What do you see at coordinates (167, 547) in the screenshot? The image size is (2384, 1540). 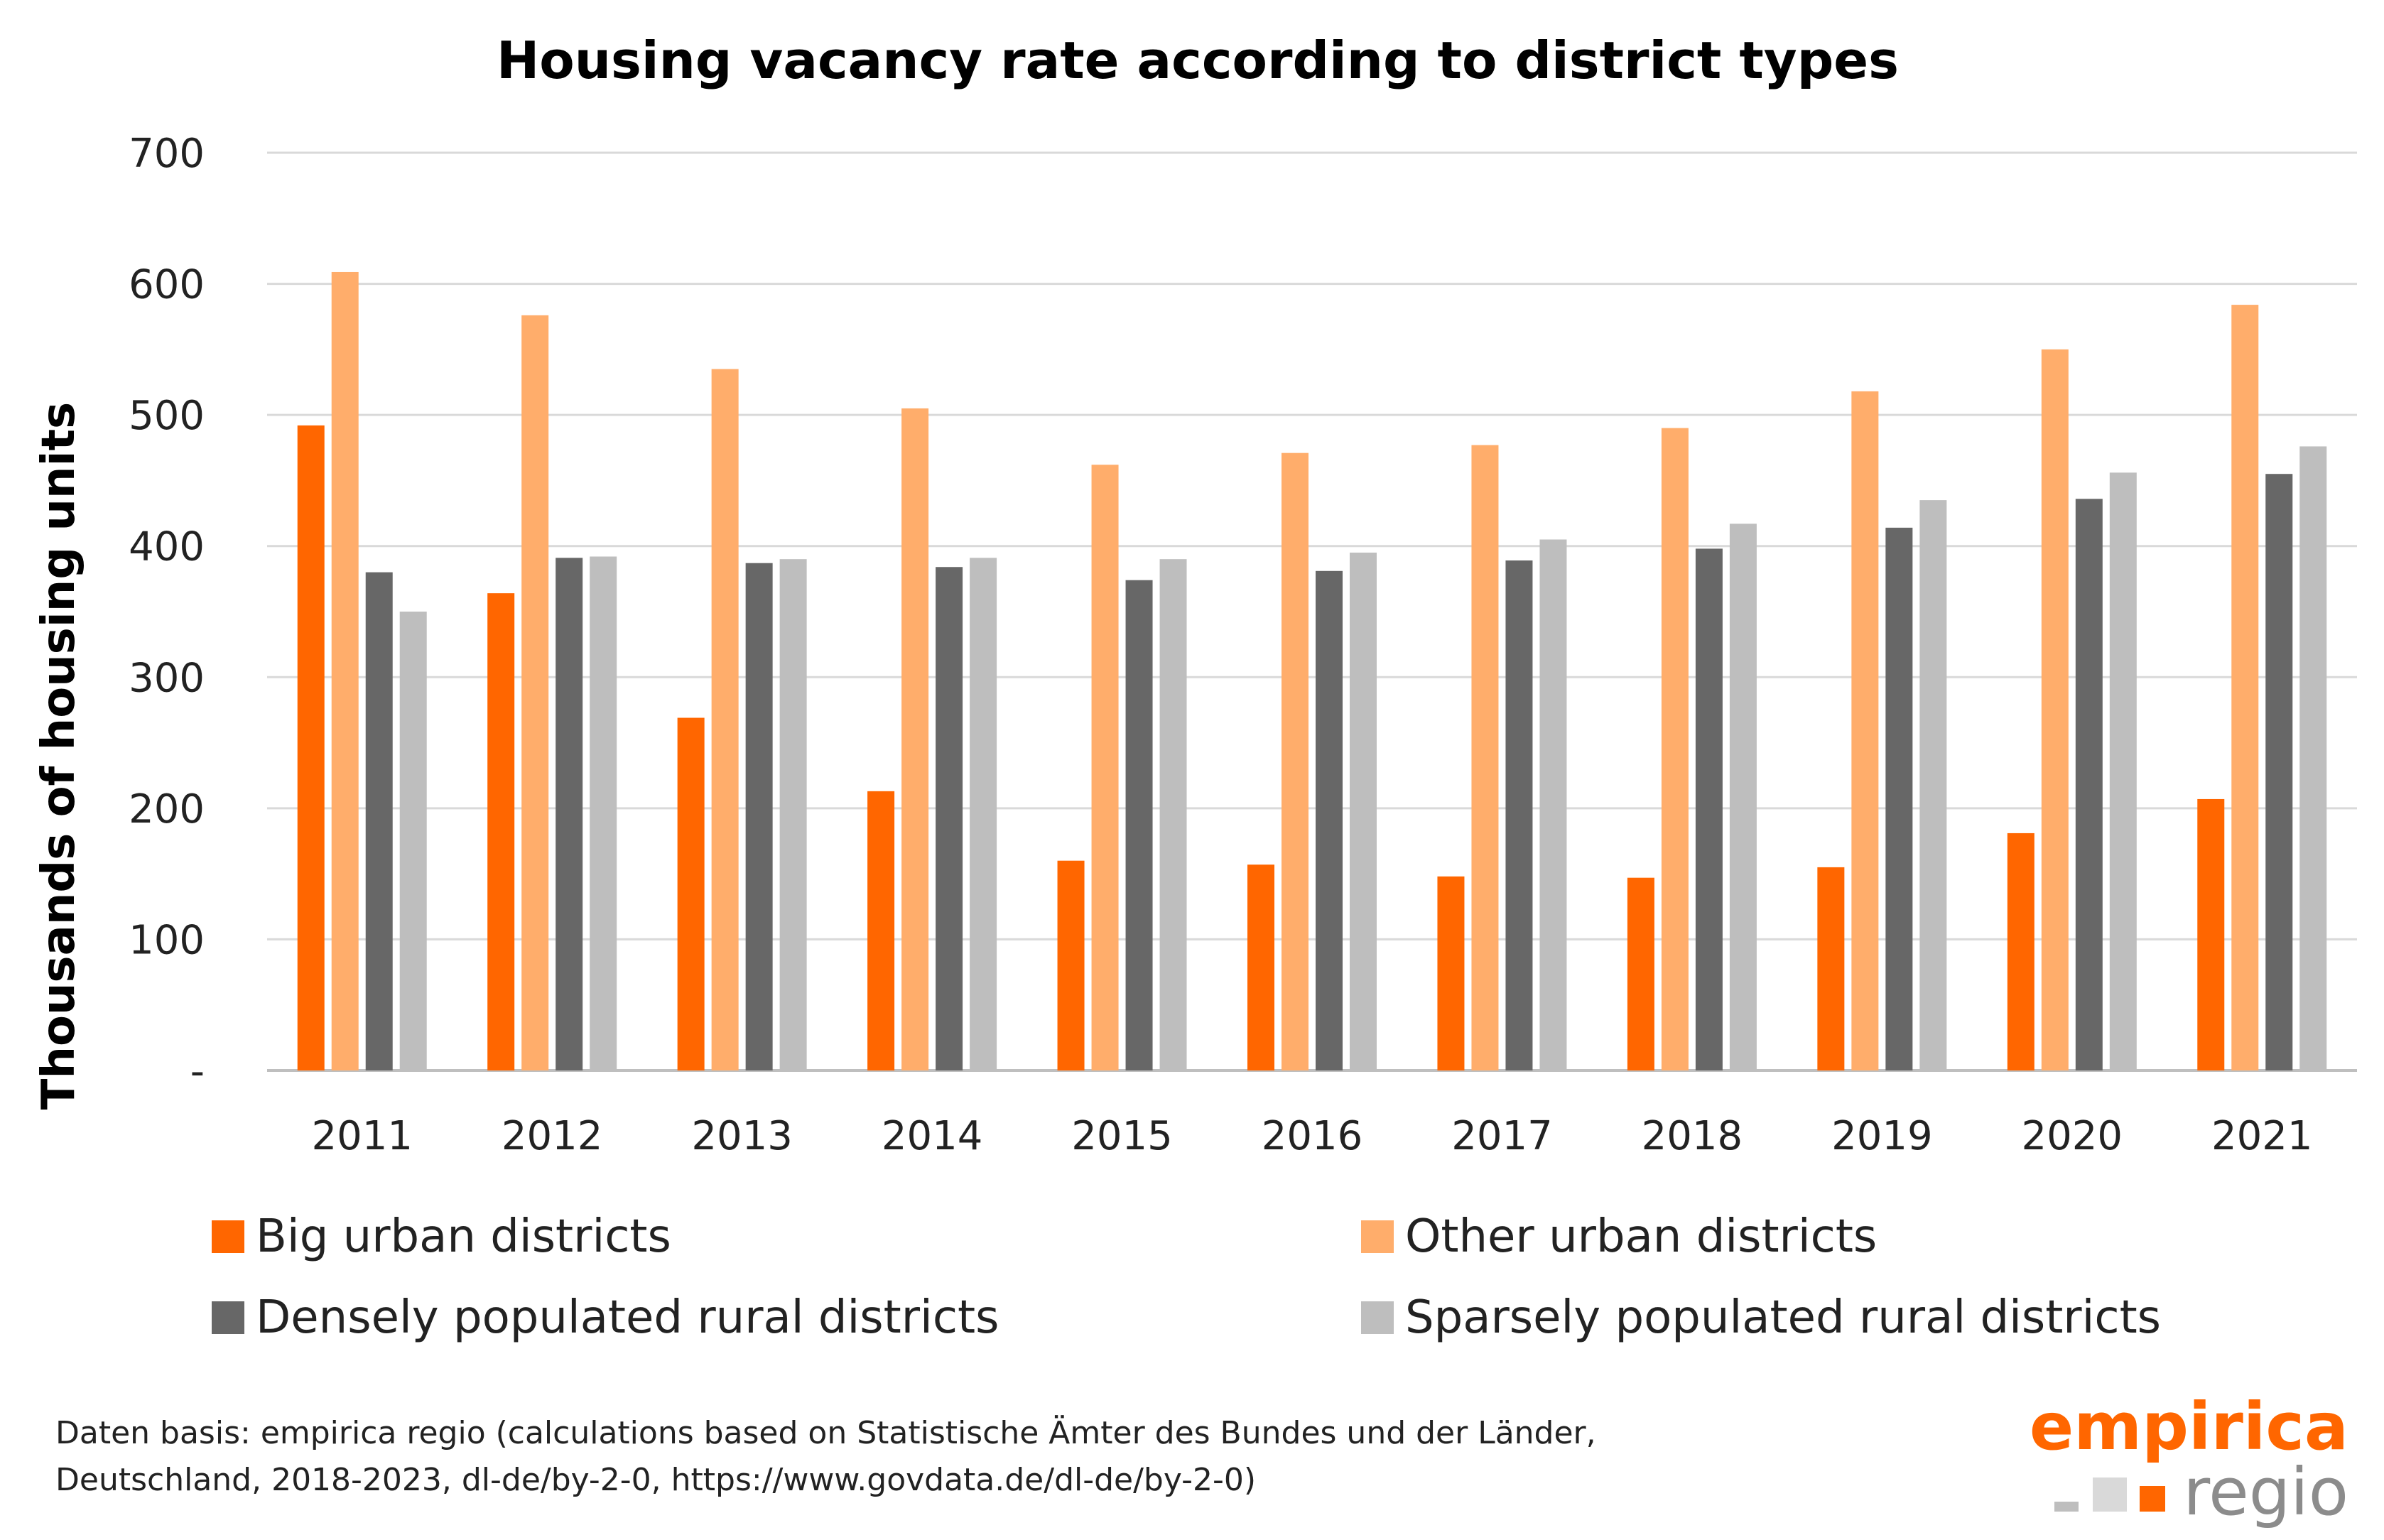 I see `y-tick-label: 400` at bounding box center [167, 547].